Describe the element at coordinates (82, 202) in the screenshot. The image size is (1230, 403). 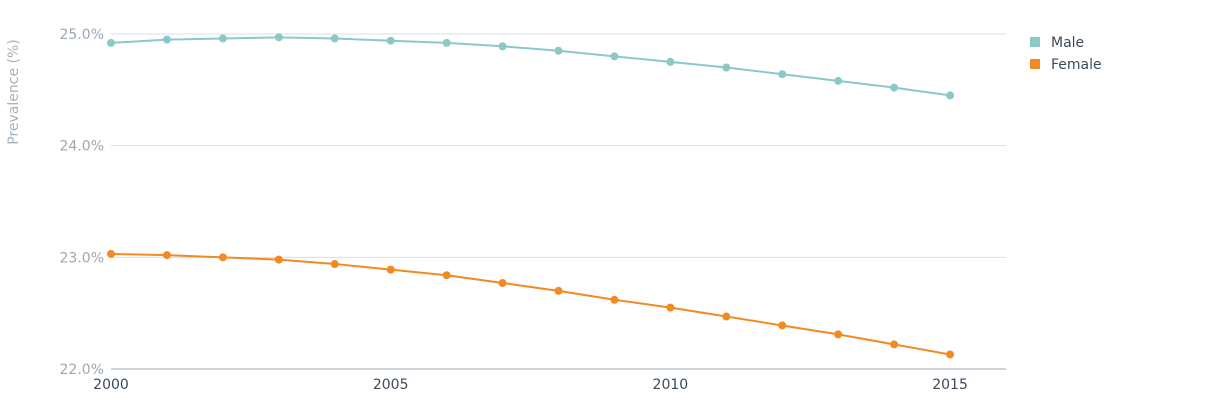
I see `y-axis-ticks: 22.0% 23.0% 24.0% 25.0%` at that location.